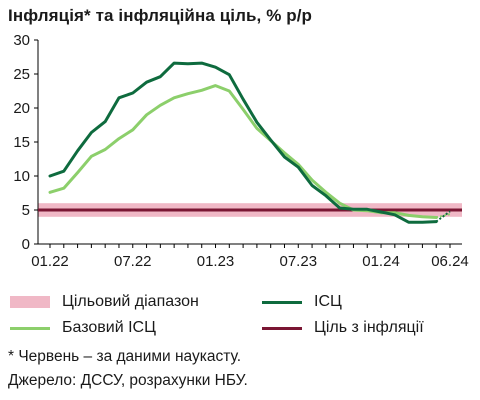 Image resolution: width=480 pixels, height=400 pixels. Describe the element at coordinates (125, 356) in the screenshot. I see `footnote: * Червень – за даними наукасту.` at that location.